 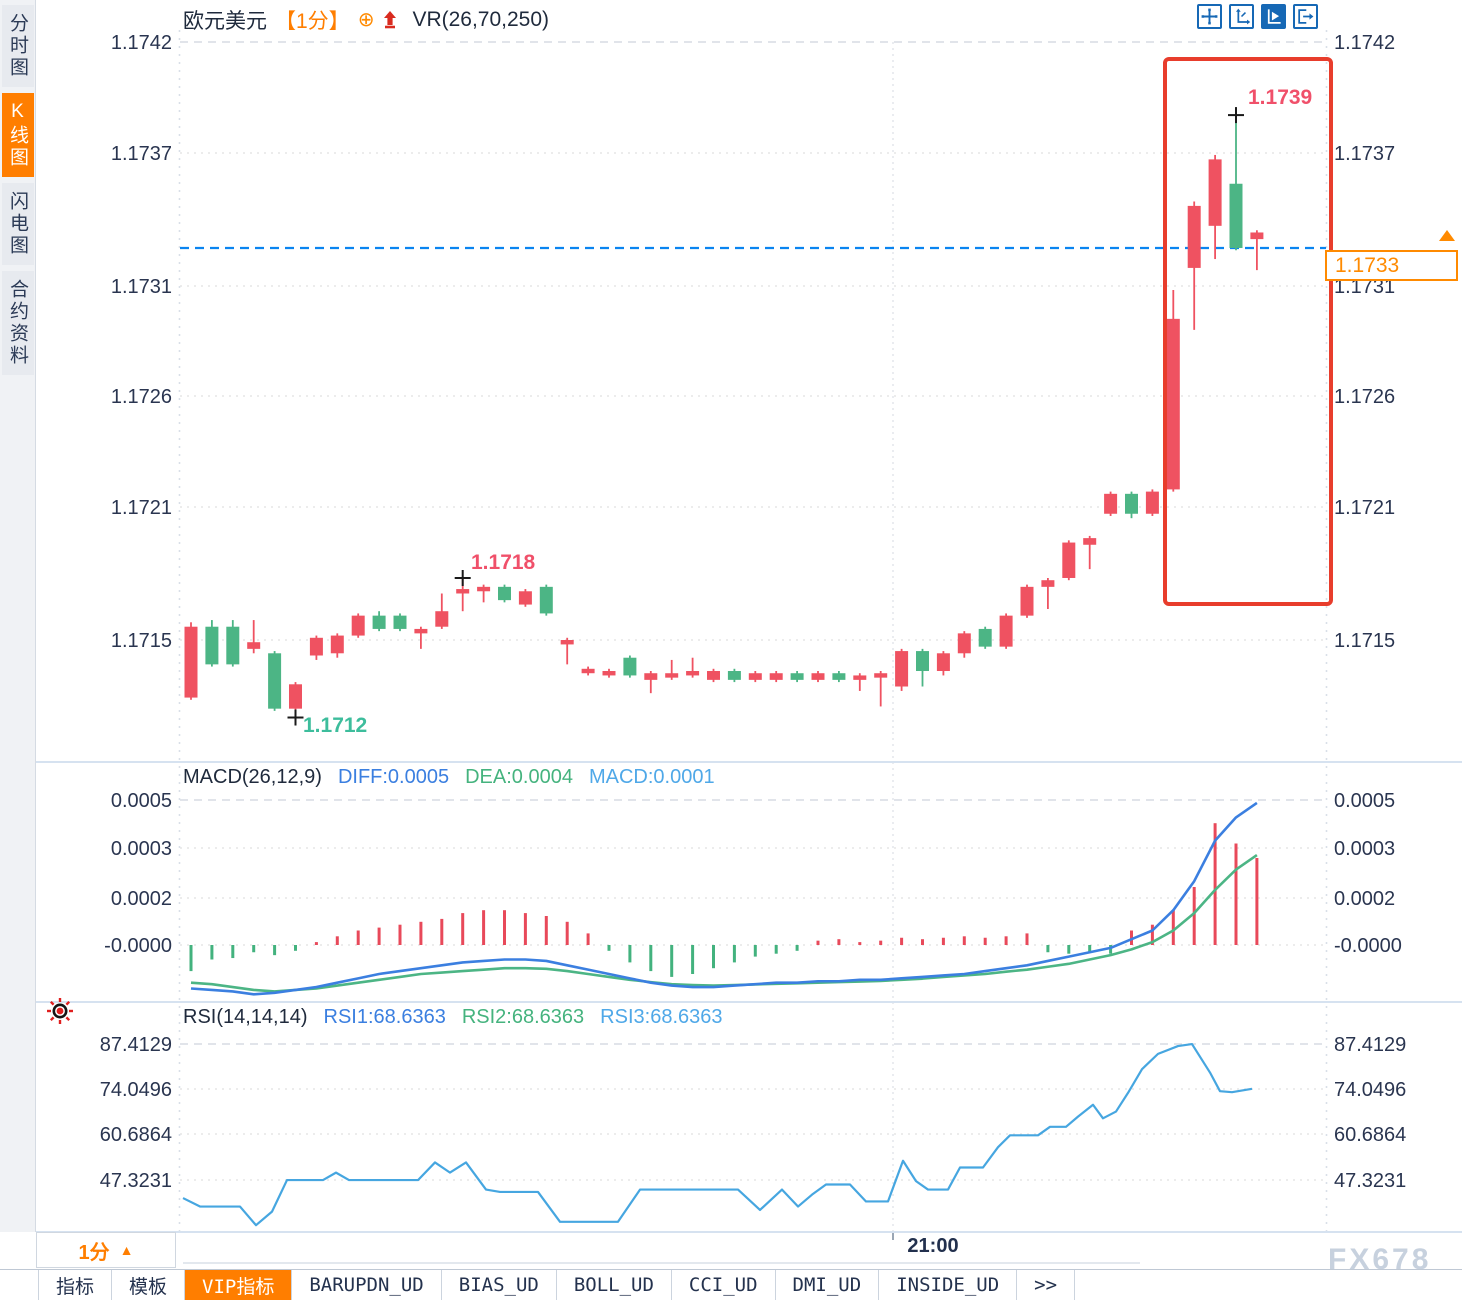 What do you see at coordinates (1209, 16) in the screenshot?
I see `pan-icon` at bounding box center [1209, 16].